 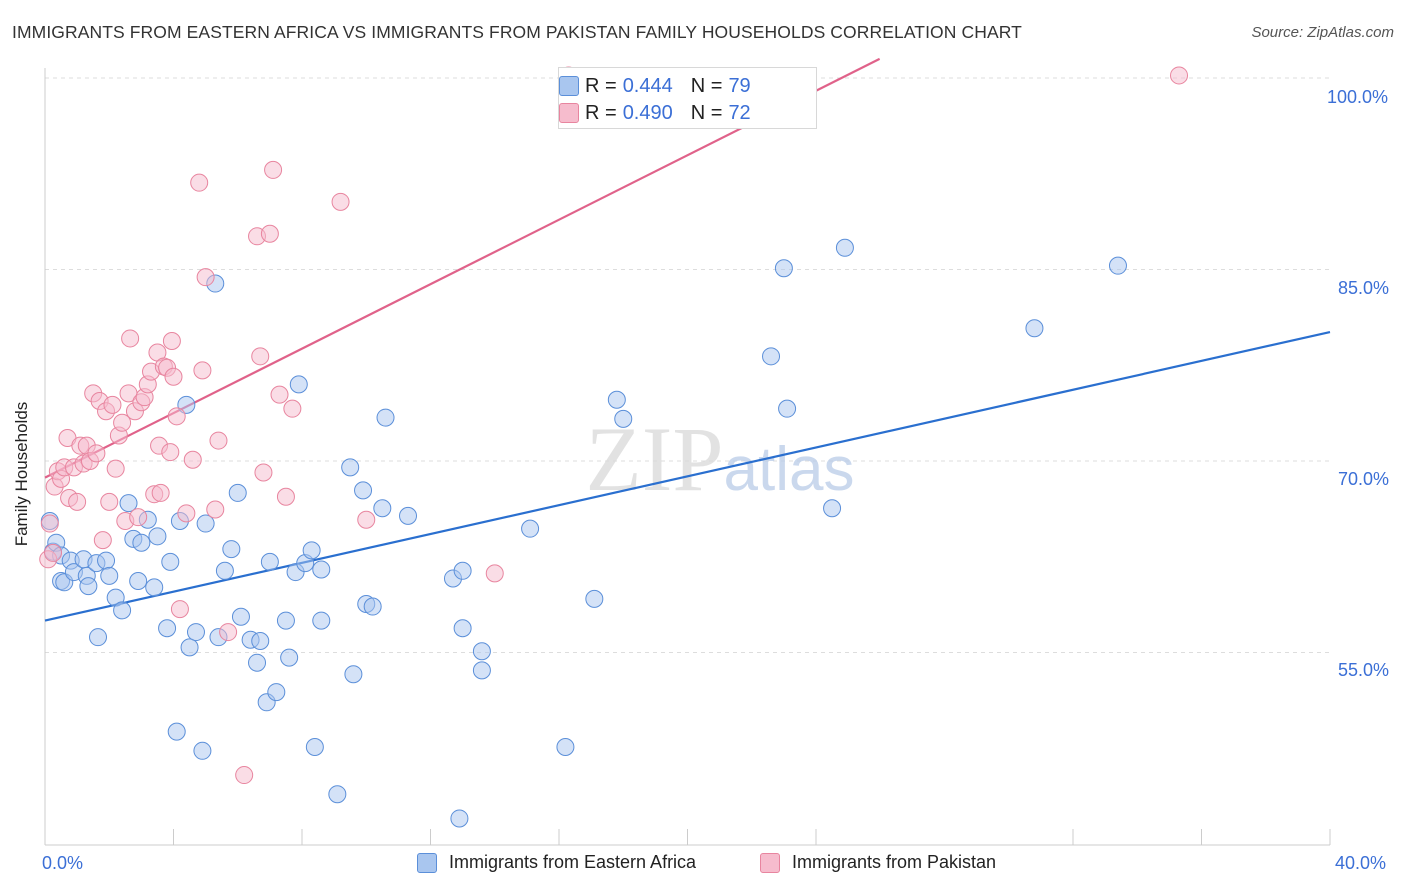 What do you see at coordinates (1364, 670) in the screenshot?
I see `y-tick-label-55: 55.0%` at bounding box center [1364, 670].